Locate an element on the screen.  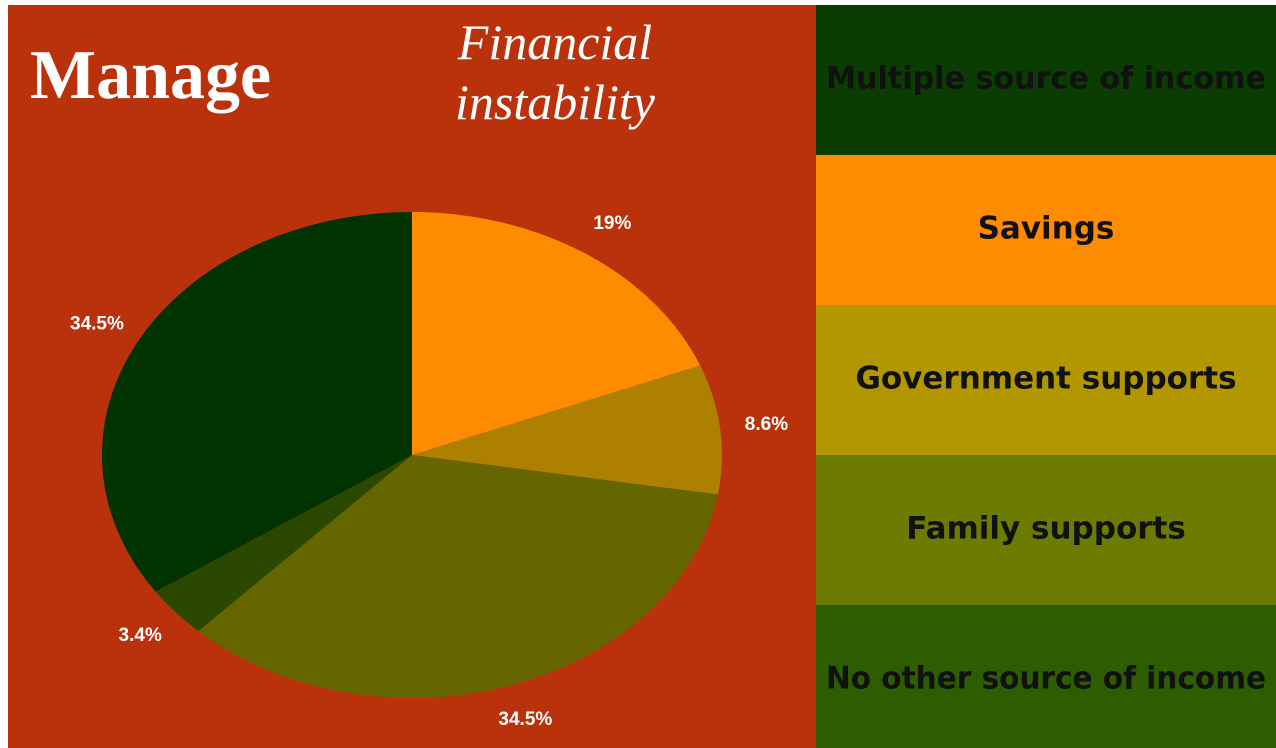
legend-label: Multiple source of income is located at coordinates (1046, 79).